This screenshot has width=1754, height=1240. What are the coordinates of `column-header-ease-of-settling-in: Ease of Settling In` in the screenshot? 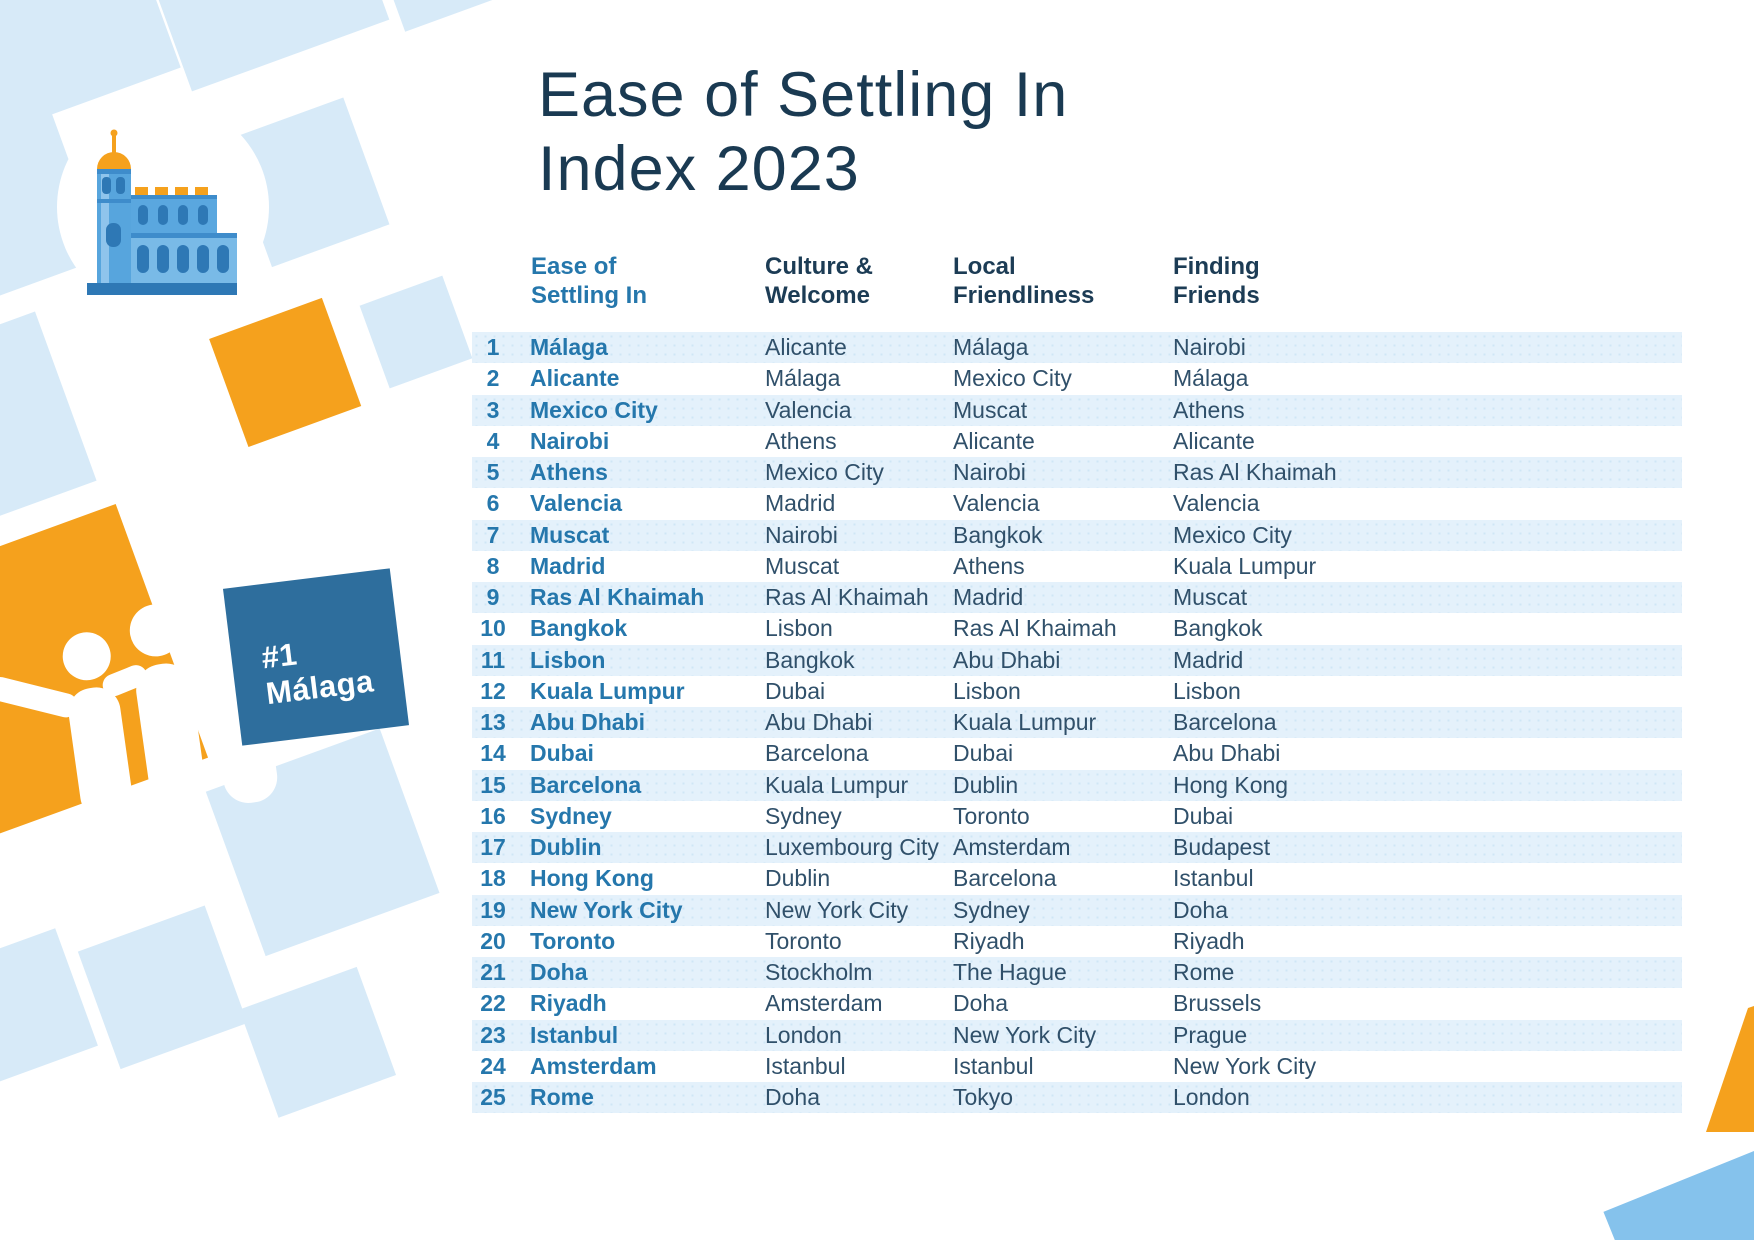 It's located at (589, 281).